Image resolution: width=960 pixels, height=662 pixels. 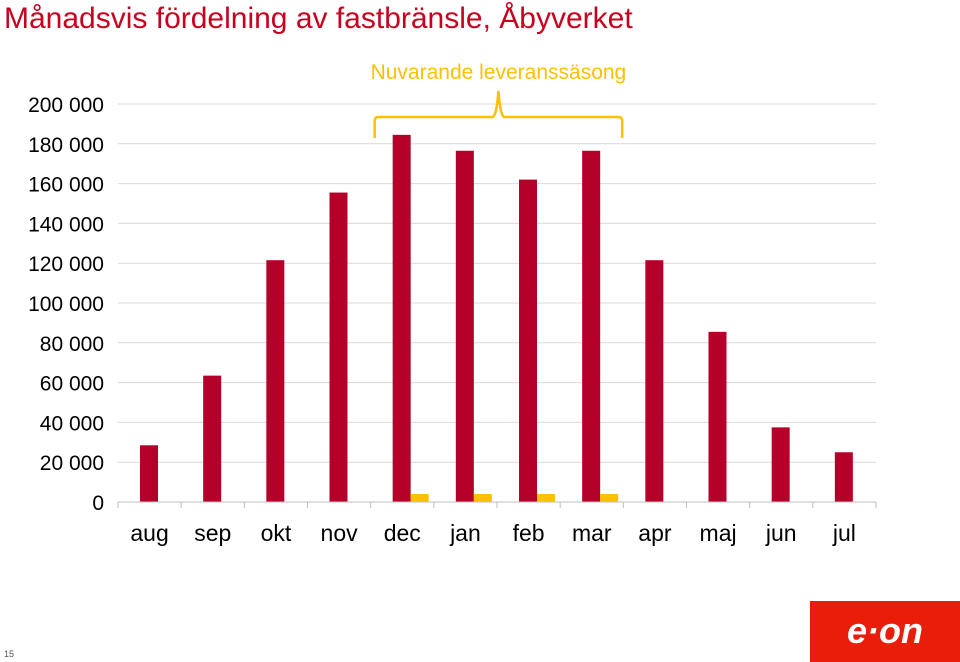 I want to click on y-tick-label: 180 000, so click(x=66, y=145).